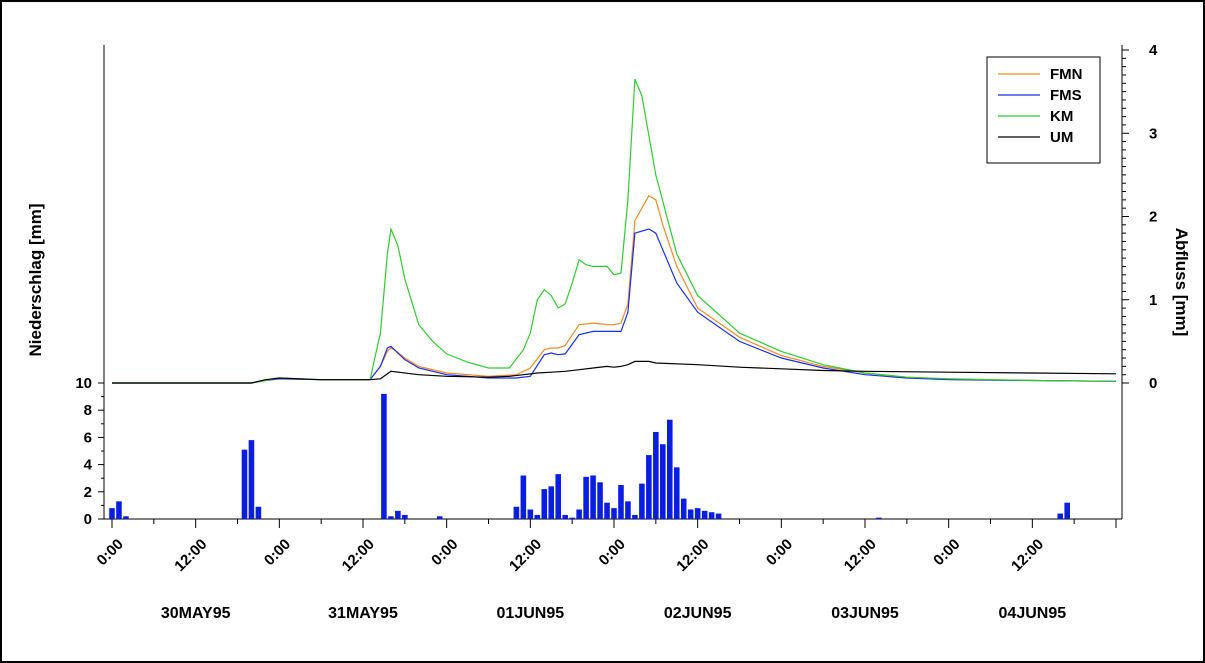 The image size is (1205, 663). Describe the element at coordinates (88, 492) in the screenshot. I see `precip-y-tick-label: 2` at that location.